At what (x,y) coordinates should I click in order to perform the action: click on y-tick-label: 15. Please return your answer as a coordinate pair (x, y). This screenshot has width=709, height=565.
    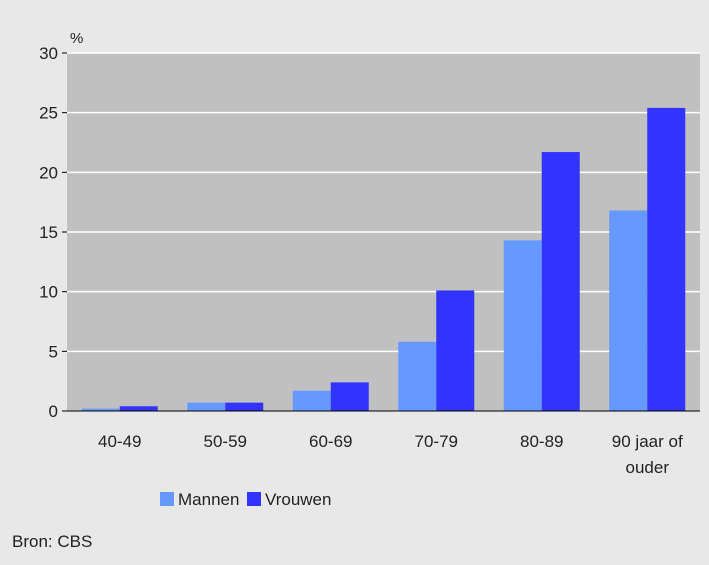
    Looking at the image, I should click on (48, 232).